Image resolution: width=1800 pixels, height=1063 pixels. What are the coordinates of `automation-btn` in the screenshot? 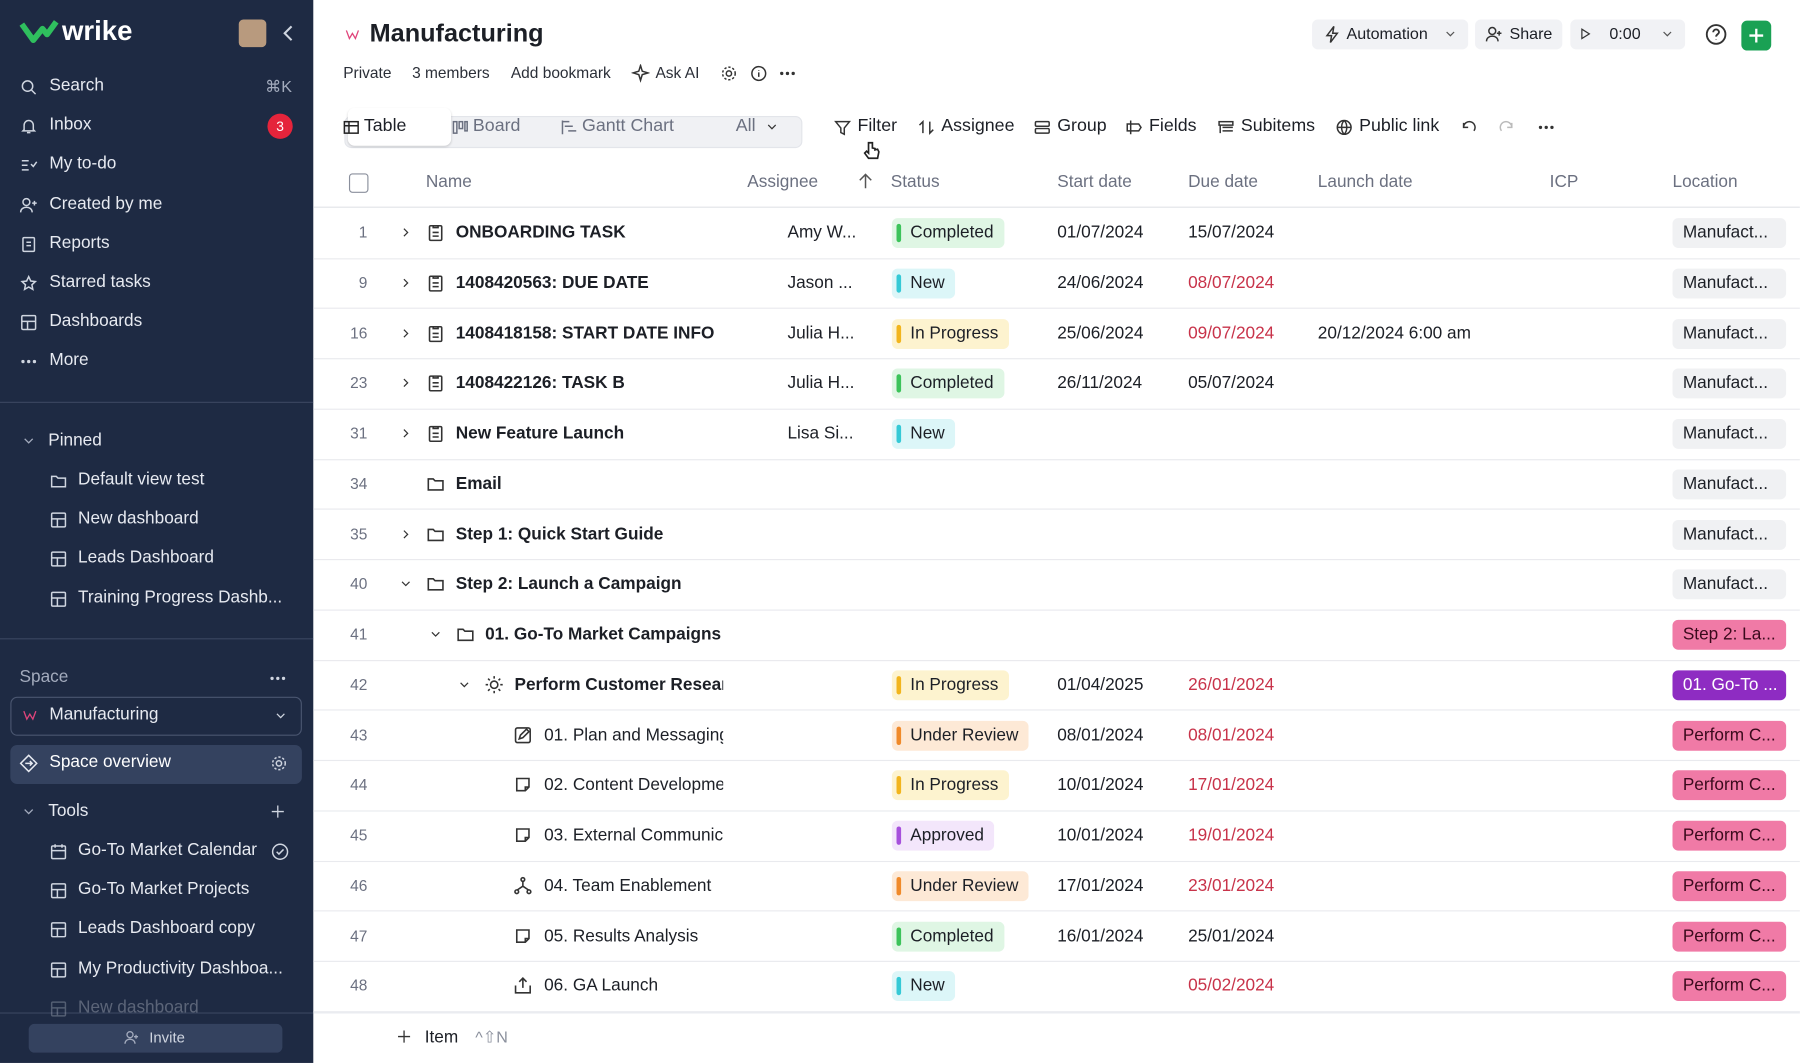 It's located at (1390, 34).